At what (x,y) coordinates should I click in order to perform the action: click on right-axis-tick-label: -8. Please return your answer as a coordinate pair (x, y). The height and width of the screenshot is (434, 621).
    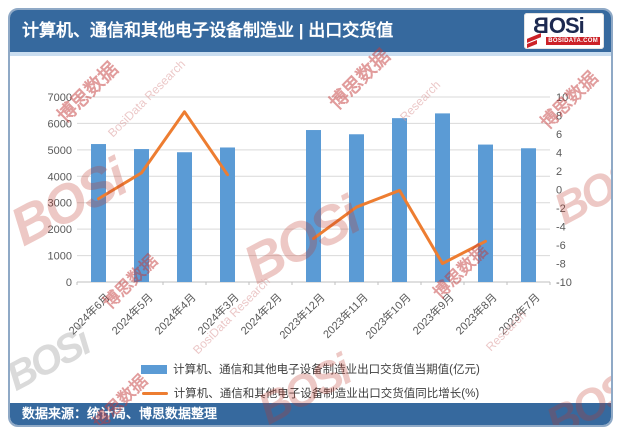
    Looking at the image, I should click on (561, 265).